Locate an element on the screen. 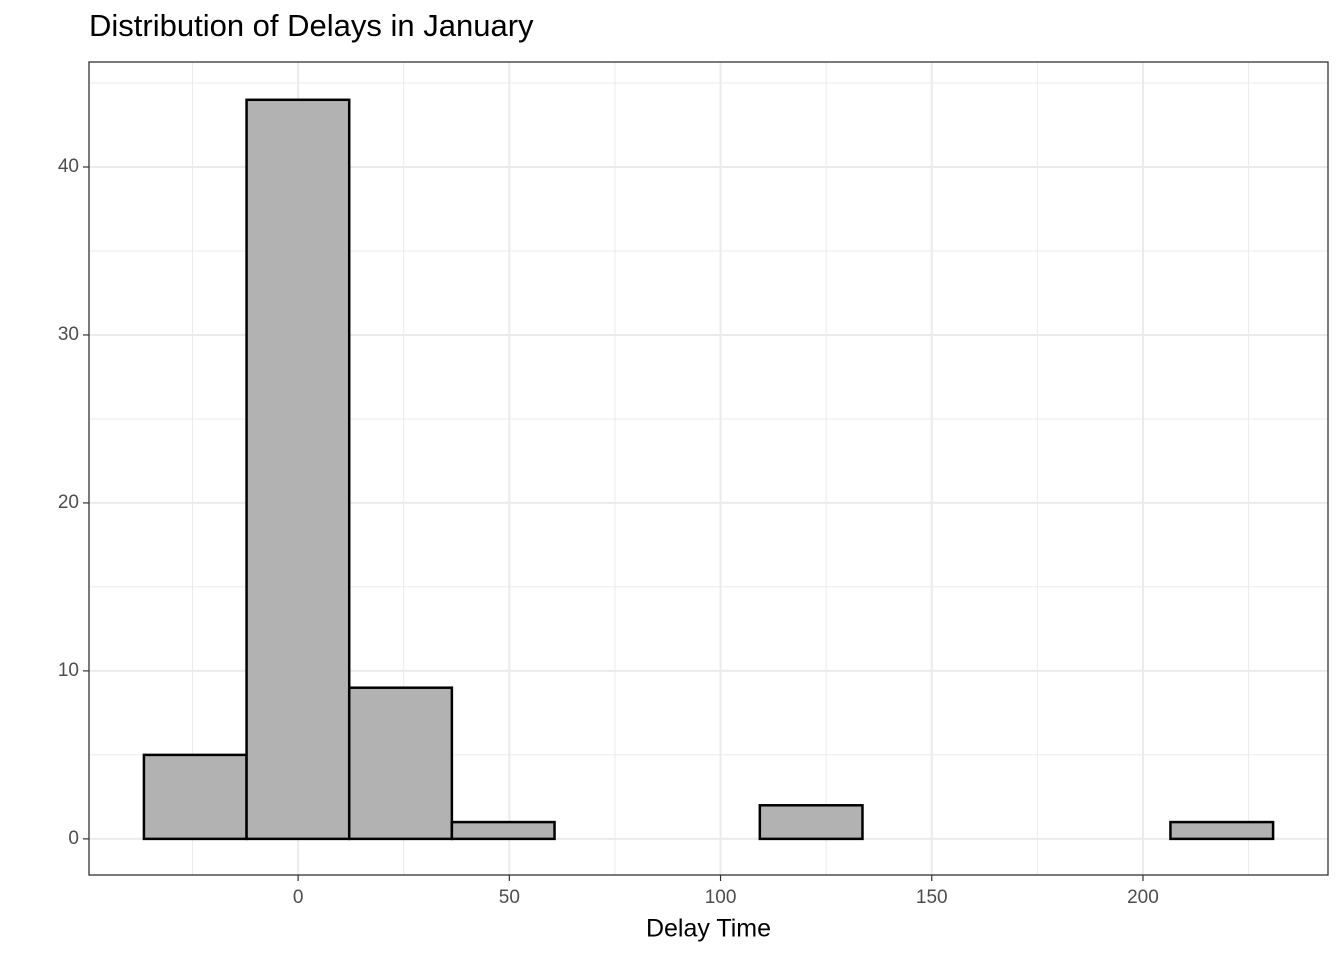 The width and height of the screenshot is (1344, 960). y-tick-label: 0 is located at coordinates (73, 838).